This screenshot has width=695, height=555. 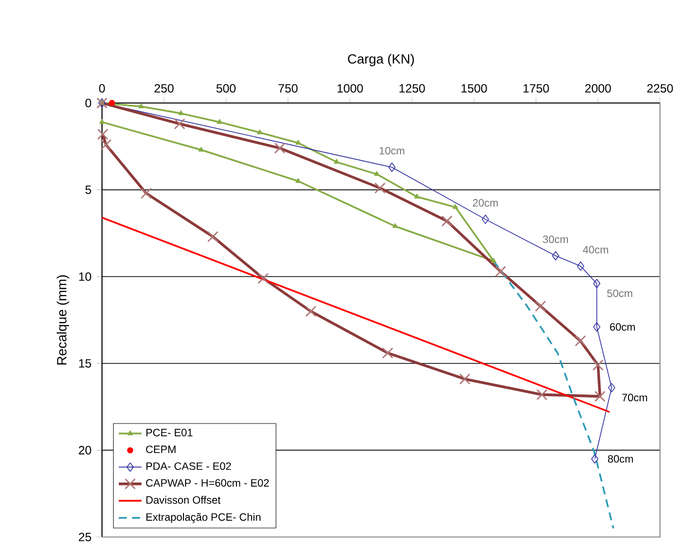 What do you see at coordinates (161, 450) in the screenshot?
I see `legend-label: CEPM` at bounding box center [161, 450].